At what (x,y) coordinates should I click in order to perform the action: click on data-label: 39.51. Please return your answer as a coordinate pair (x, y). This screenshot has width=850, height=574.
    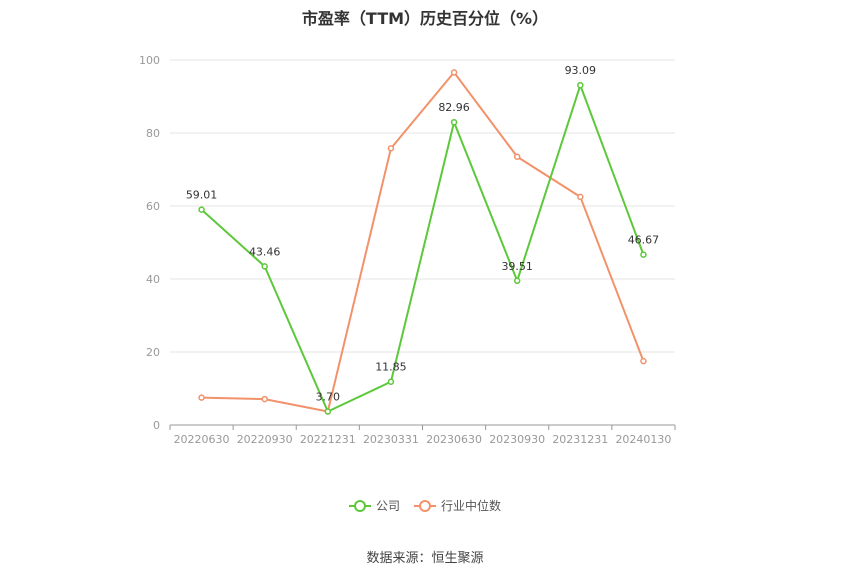
    Looking at the image, I should click on (517, 266).